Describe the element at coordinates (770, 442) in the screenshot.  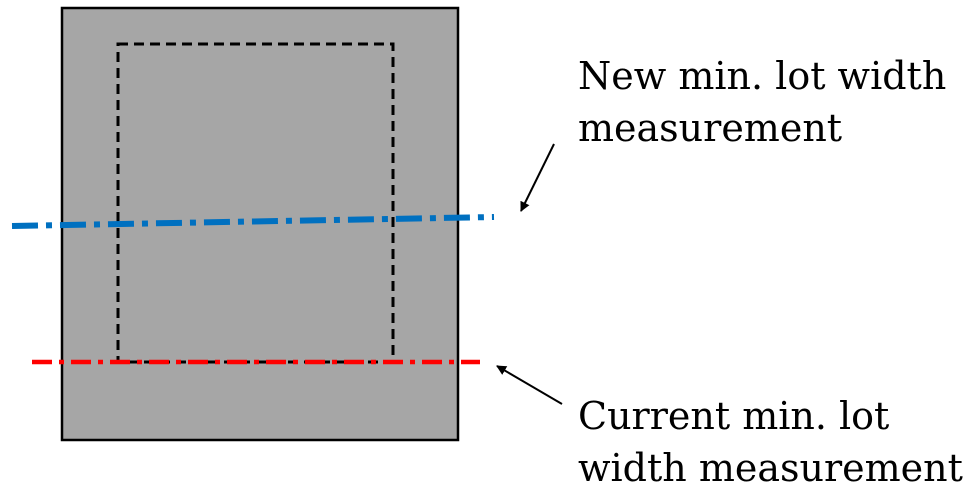
I see `current-measurement-label: Current min. lot width measurement` at that location.